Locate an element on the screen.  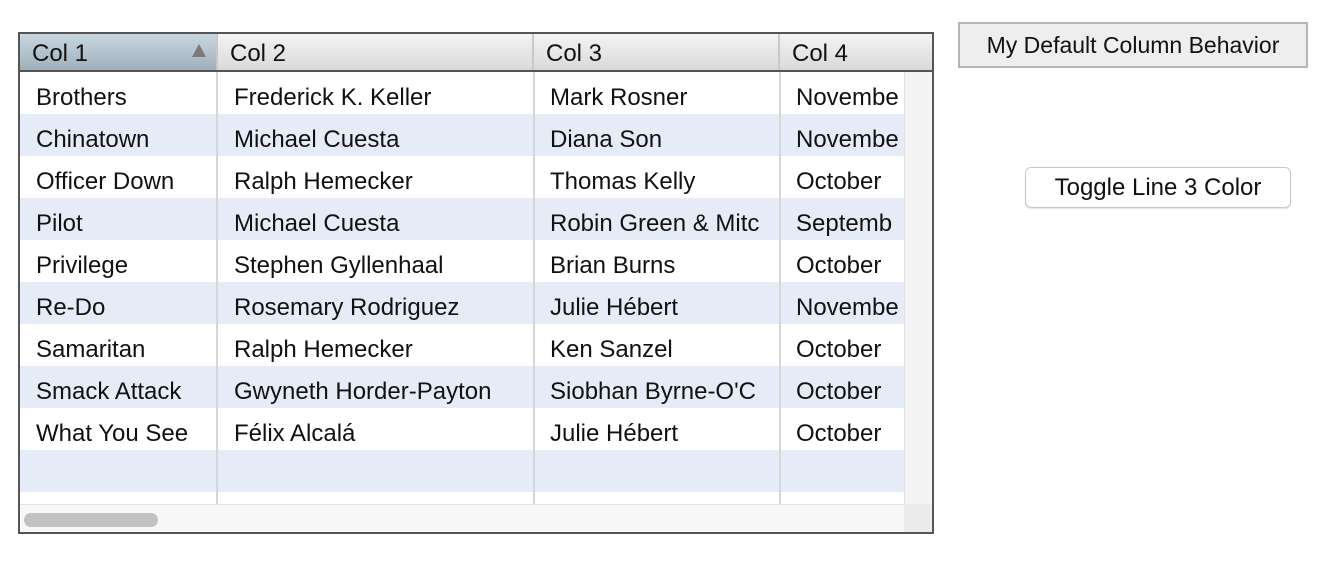
table-cell: Gwyneth Horder-Payton is located at coordinates (363, 391).